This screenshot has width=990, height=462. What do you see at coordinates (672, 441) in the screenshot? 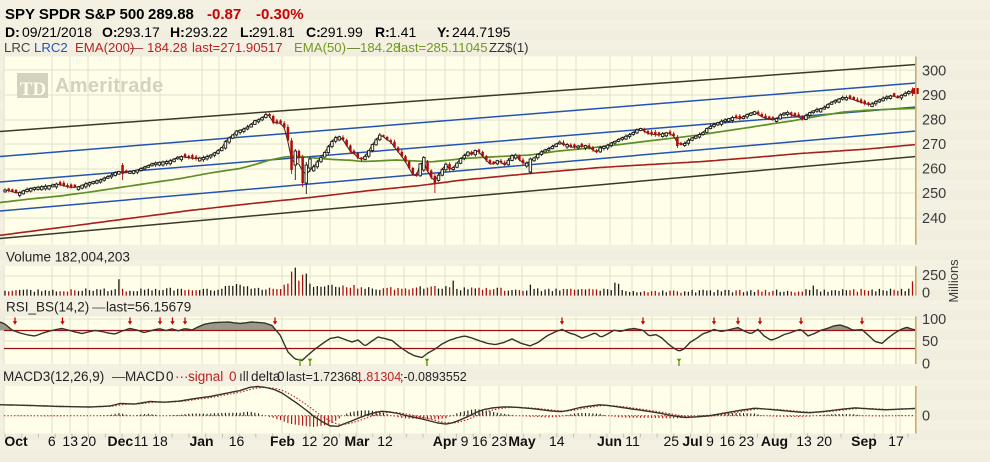
I see `svg-text: 25` at bounding box center [672, 441].